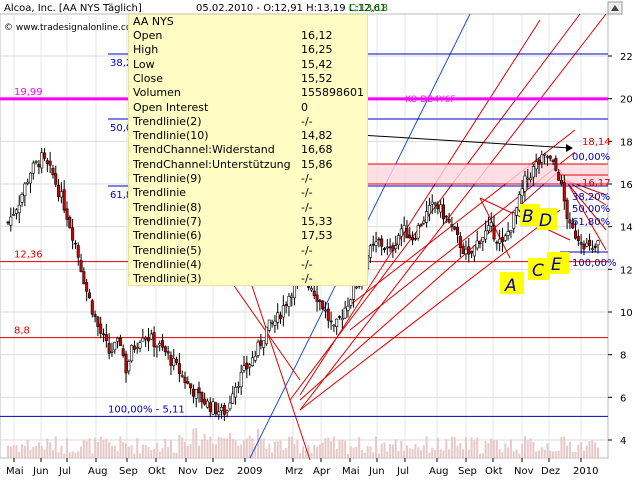  I want to click on arrow-head-icon, so click(569, 148).